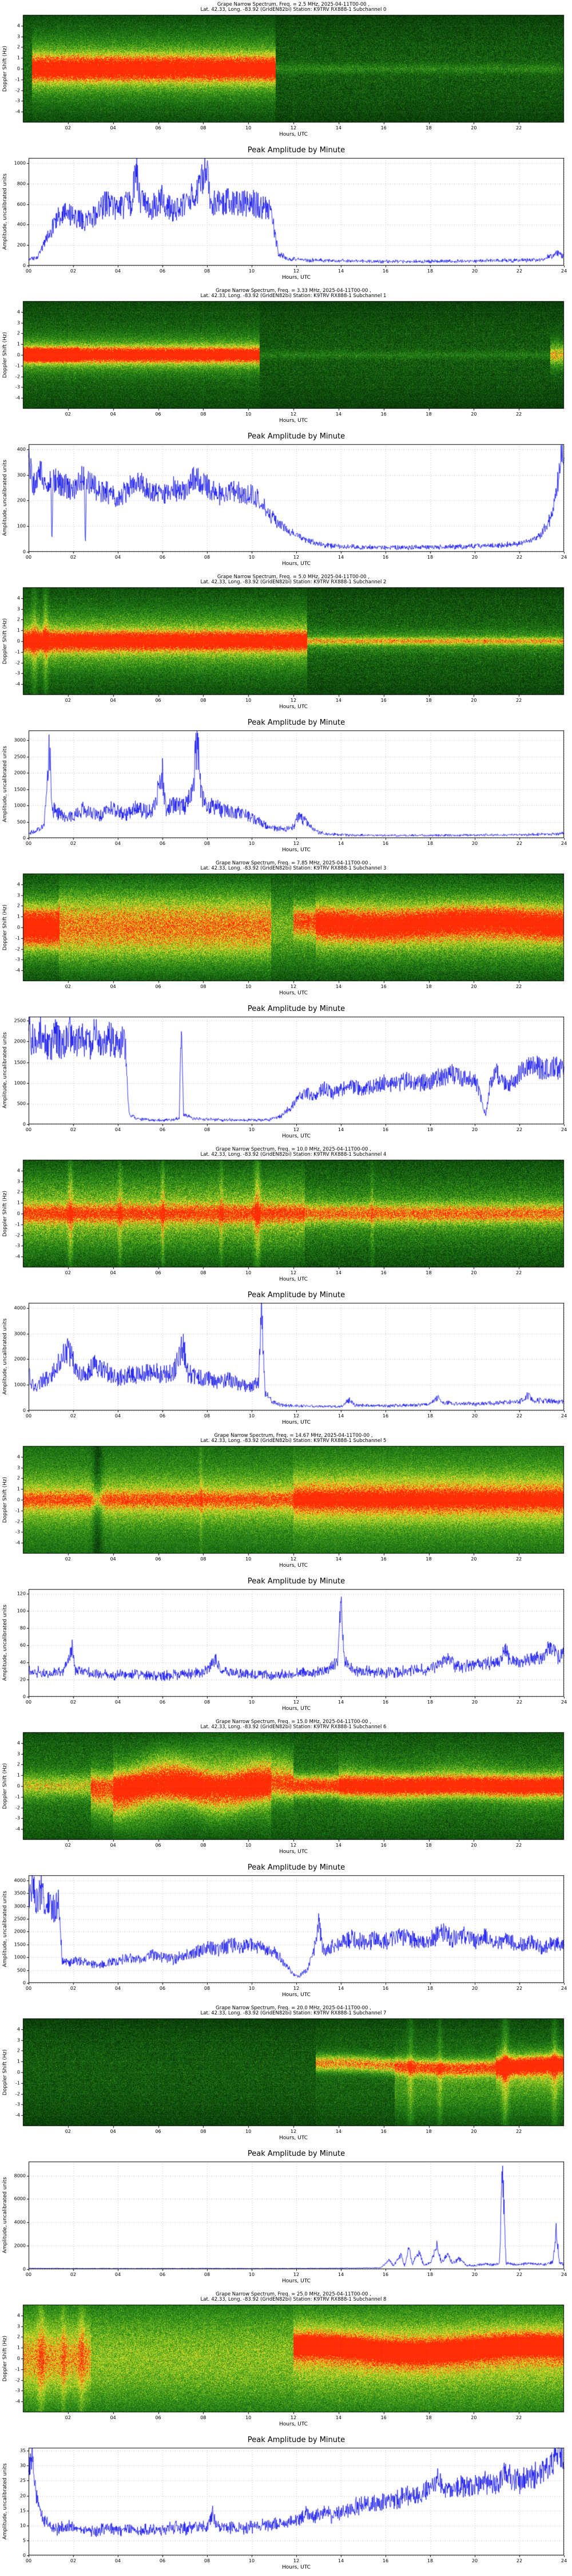 Image resolution: width=572 pixels, height=2576 pixels. Describe the element at coordinates (22, 2511) in the screenshot. I see `y-tick-label: 15` at that location.